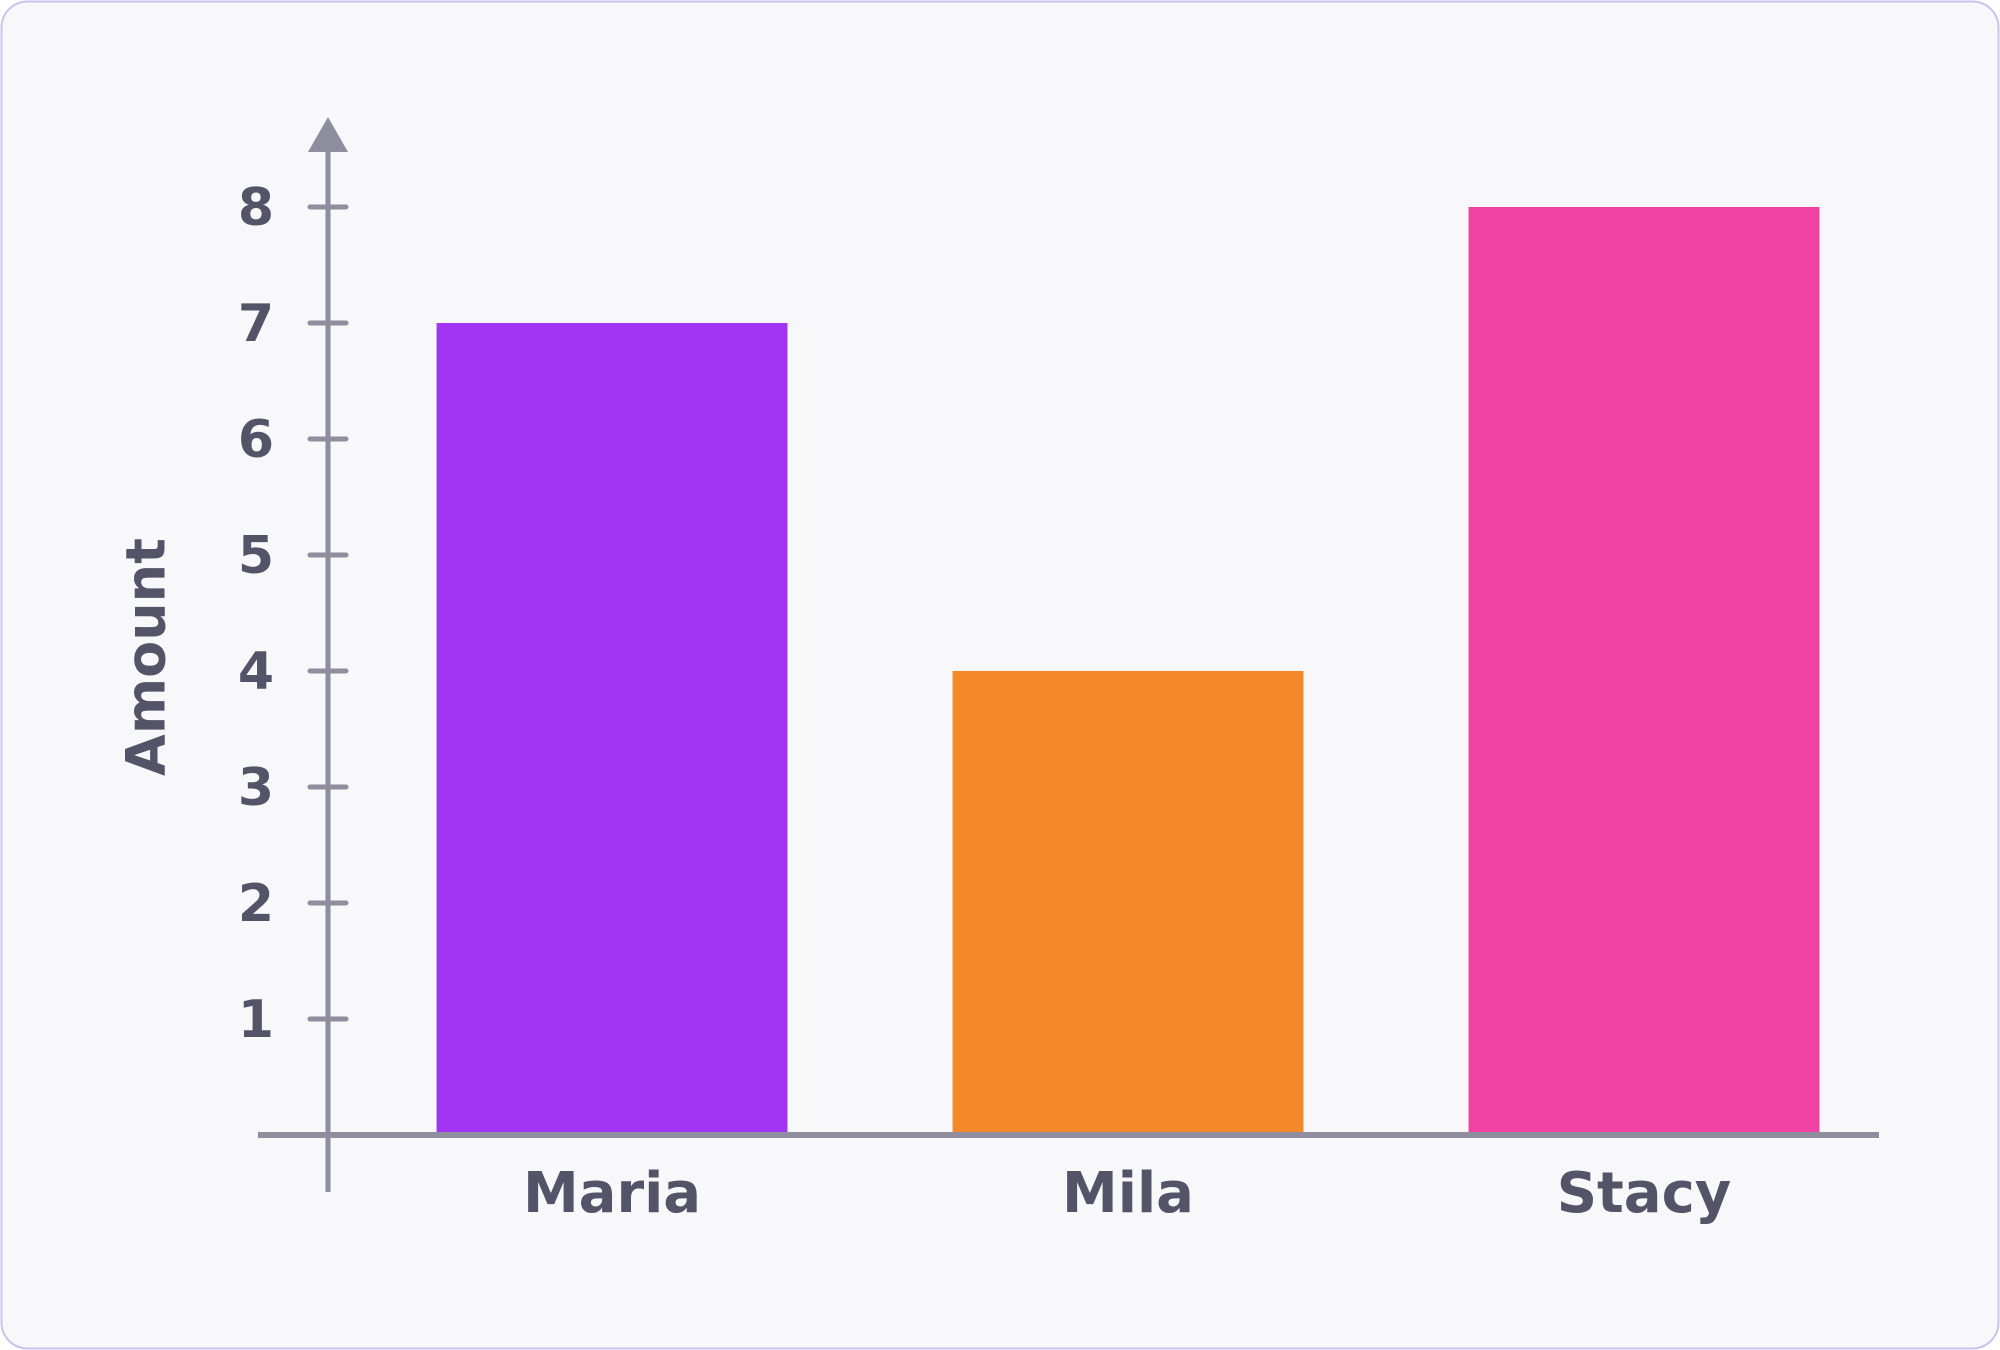  What do you see at coordinates (328, 134) in the screenshot?
I see `y-axis-arrow` at bounding box center [328, 134].